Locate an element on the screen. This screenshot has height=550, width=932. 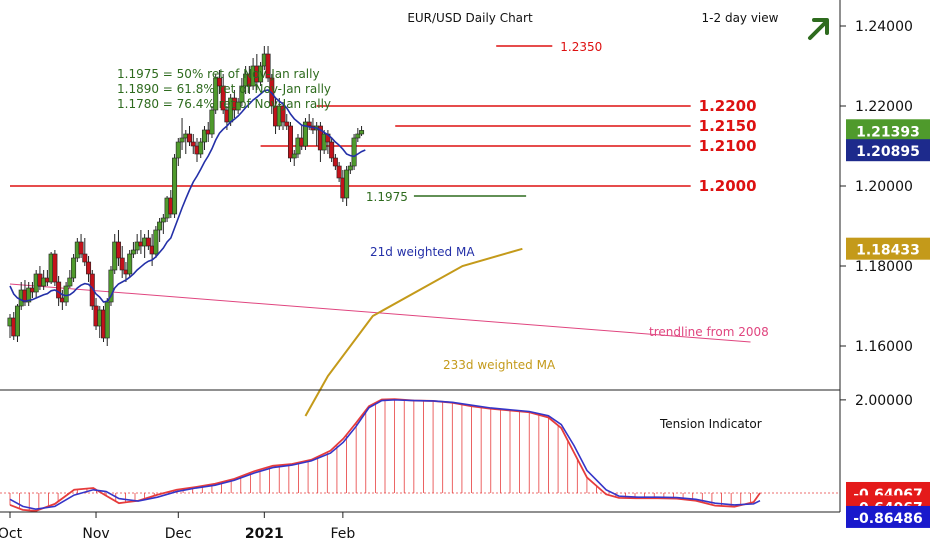
price-tick-label: 1.16000 is located at coordinates (884, 347).